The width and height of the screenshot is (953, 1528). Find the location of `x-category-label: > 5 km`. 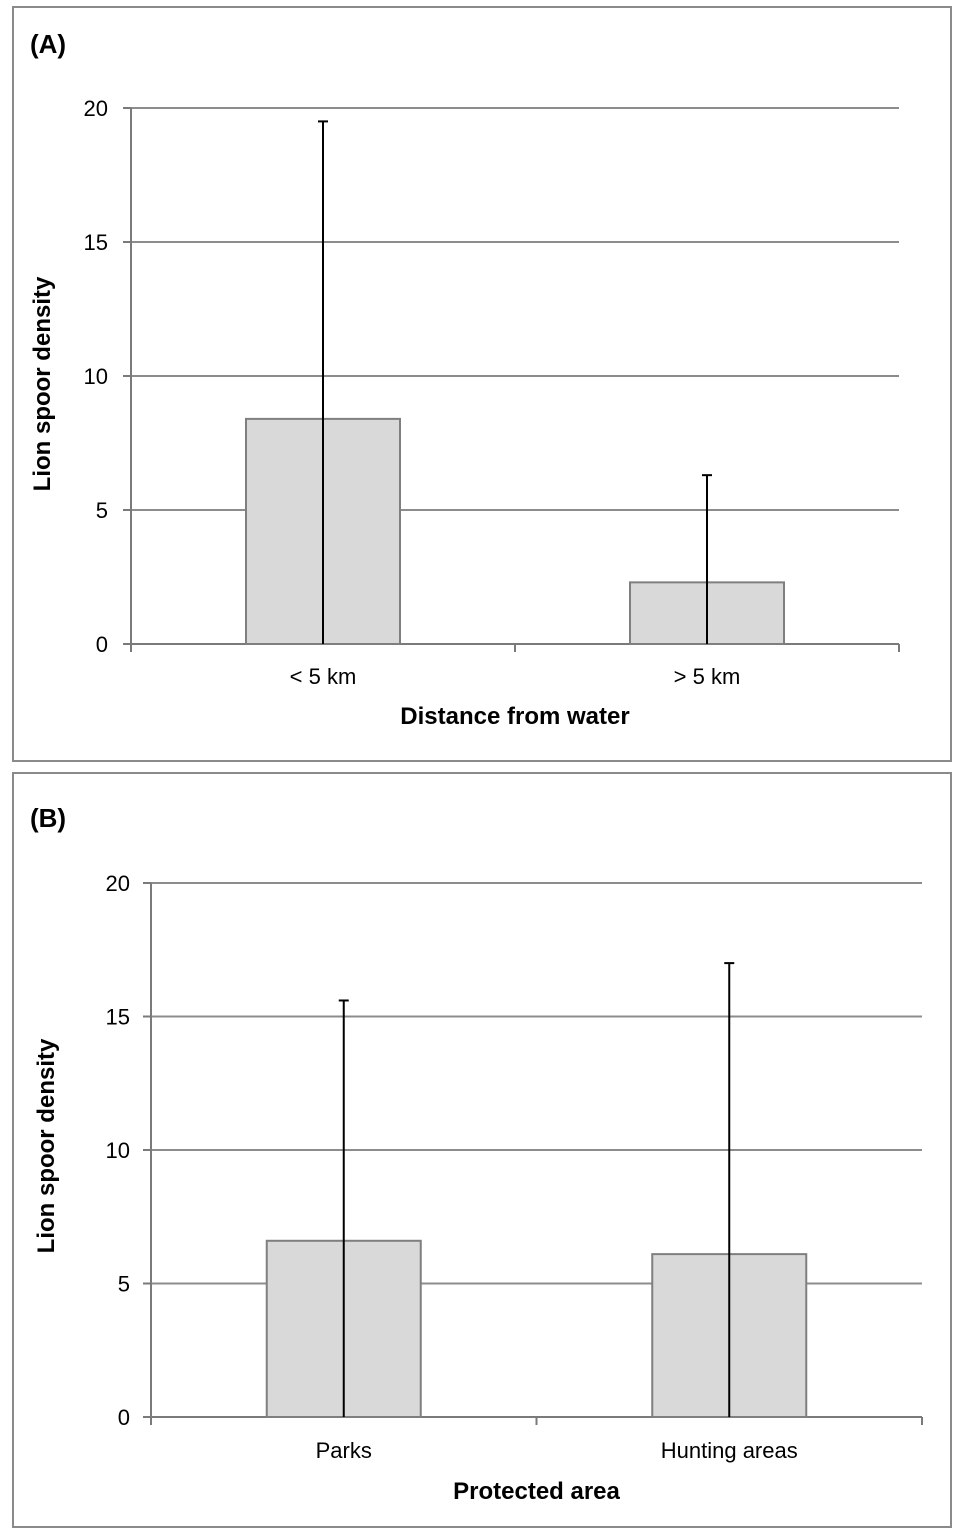

x-category-label: > 5 km is located at coordinates (707, 676).